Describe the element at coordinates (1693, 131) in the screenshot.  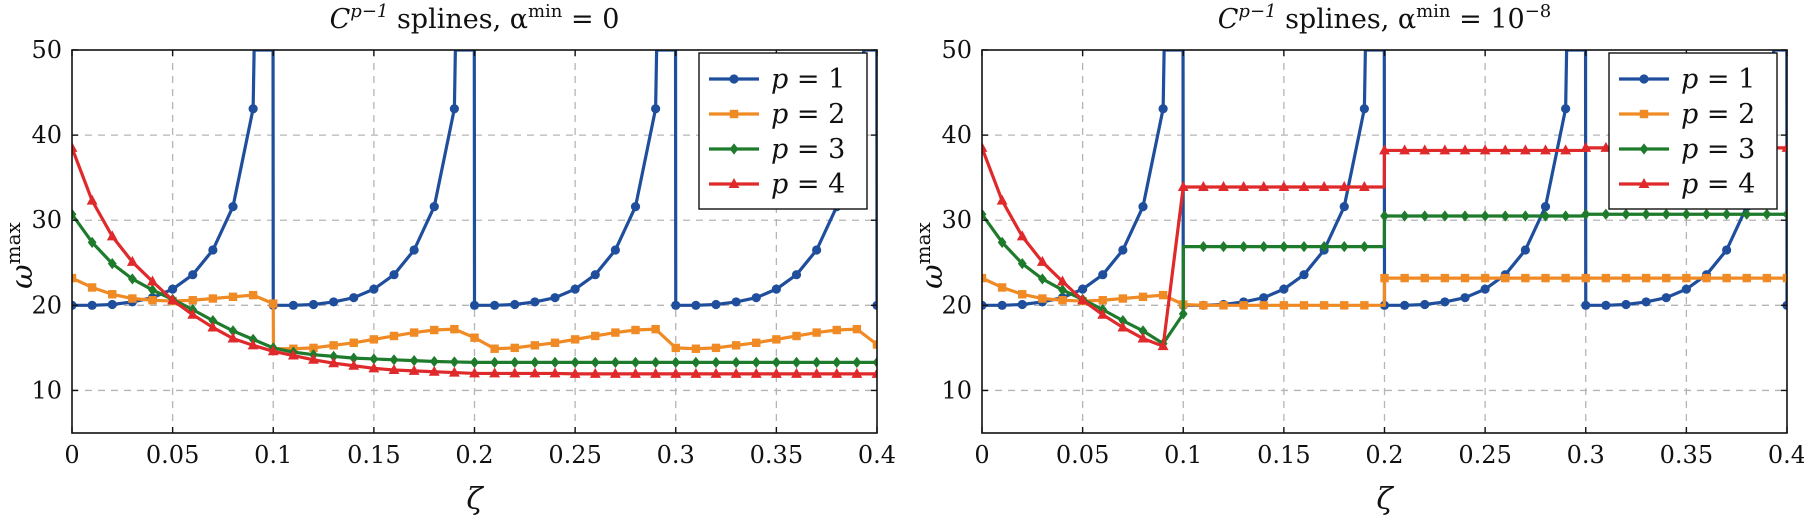
I see `legend: p = 1 p = 2 p = 3 p = 4` at that location.